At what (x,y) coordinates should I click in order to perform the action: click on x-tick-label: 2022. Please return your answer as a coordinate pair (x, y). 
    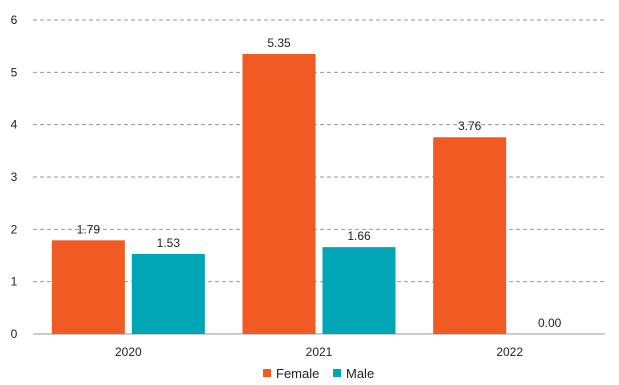
    Looking at the image, I should click on (509, 352).